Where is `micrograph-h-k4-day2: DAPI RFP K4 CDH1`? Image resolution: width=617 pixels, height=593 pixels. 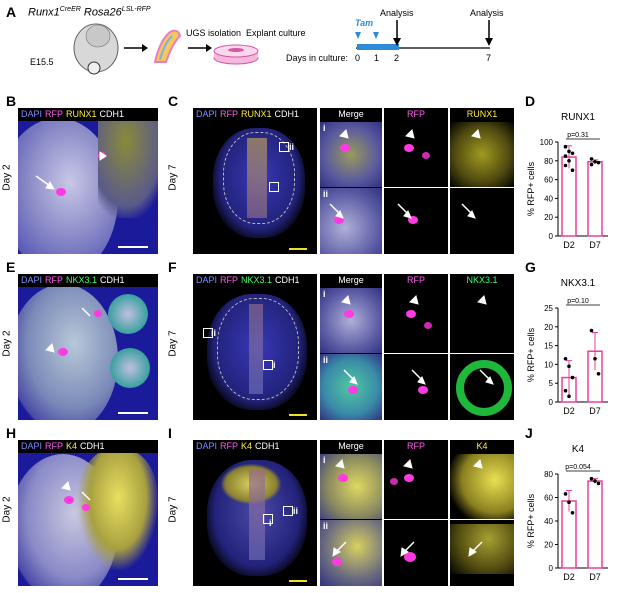
micrograph-h-k4-day2: DAPI RFP K4 CDH1 is located at coordinates (88, 513).